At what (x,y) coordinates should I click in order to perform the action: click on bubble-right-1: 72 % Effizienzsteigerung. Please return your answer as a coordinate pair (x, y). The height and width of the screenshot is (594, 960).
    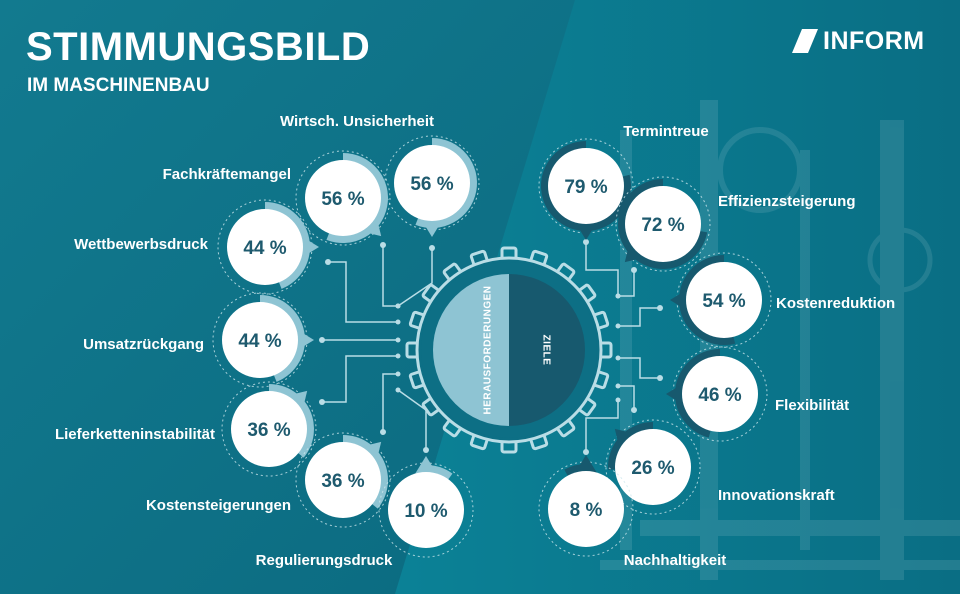
    Looking at the image, I should click on (735, 237).